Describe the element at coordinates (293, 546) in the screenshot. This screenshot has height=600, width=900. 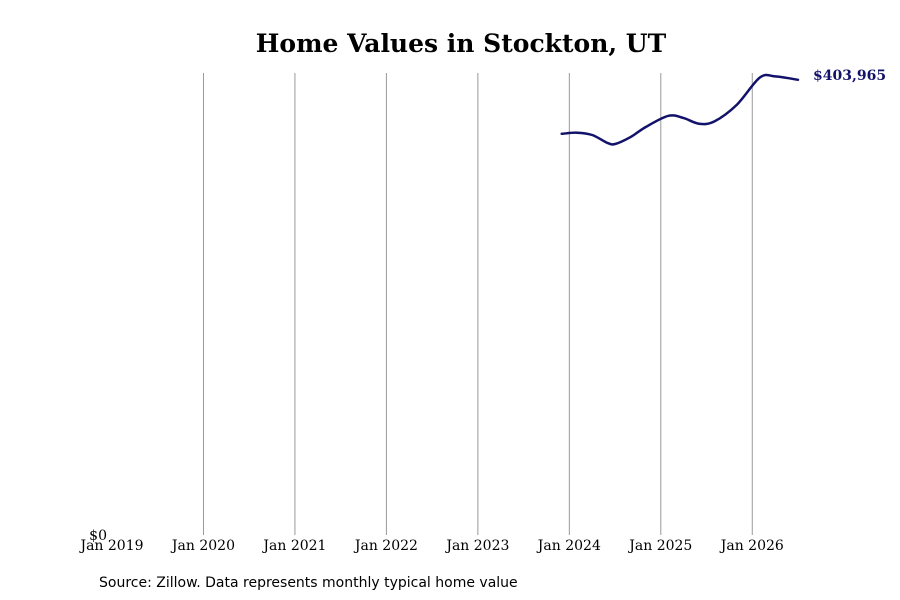
I see `x-tick-label: Jan 2021` at that location.